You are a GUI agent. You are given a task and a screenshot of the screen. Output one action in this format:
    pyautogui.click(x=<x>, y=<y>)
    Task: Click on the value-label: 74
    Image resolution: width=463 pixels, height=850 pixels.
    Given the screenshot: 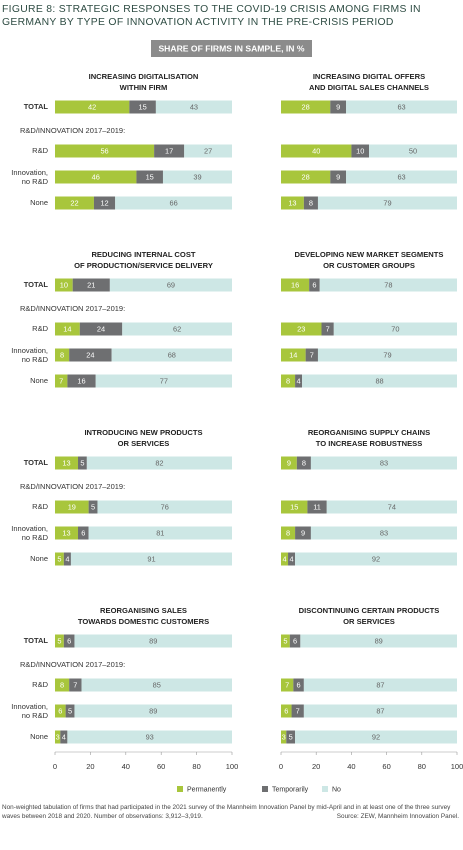 What is the action you would take?
    pyautogui.click(x=392, y=506)
    